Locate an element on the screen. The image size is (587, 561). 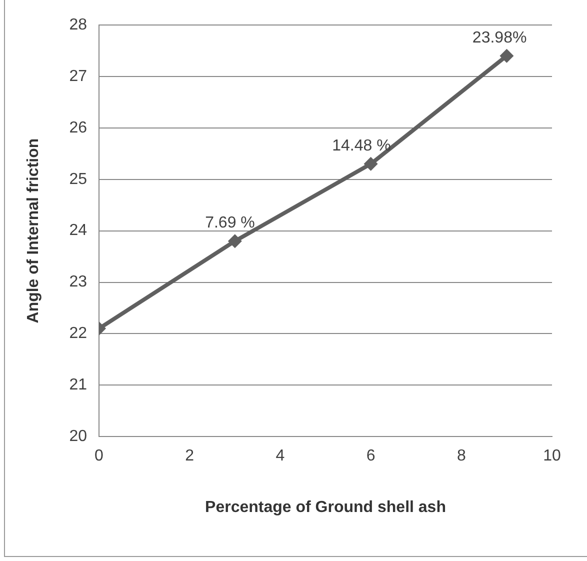
y-axis-title: Angle of Internal friction is located at coordinates (33, 231).